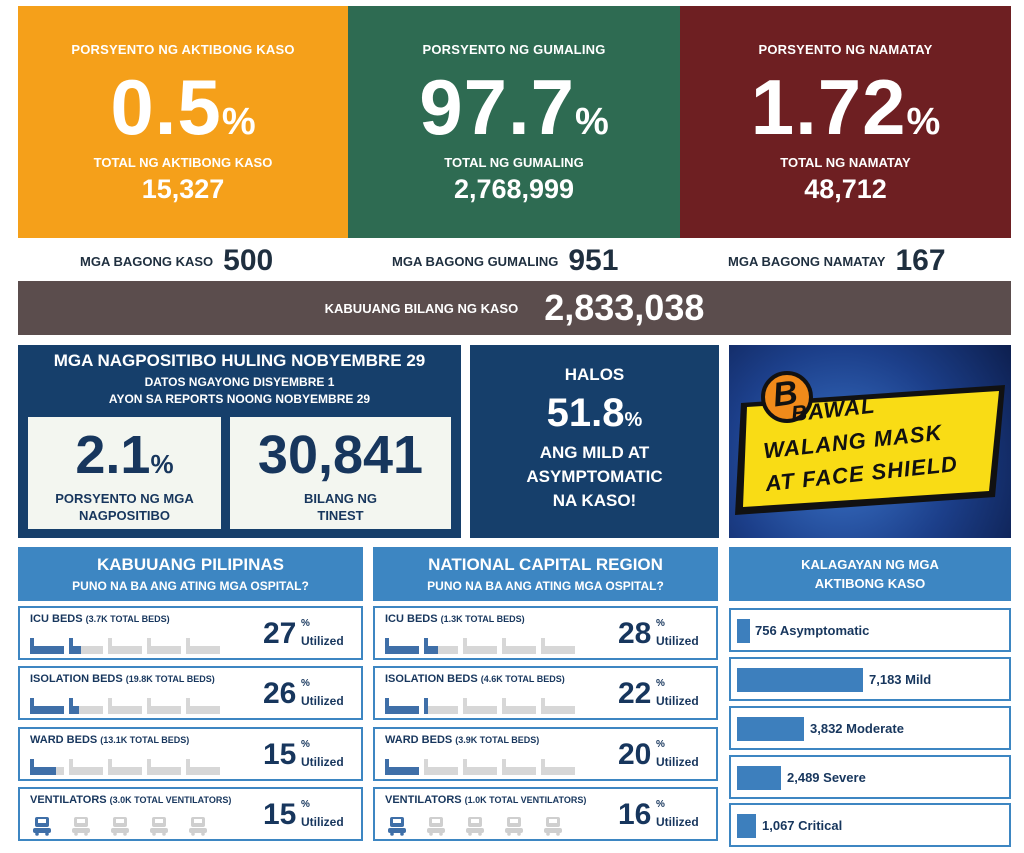  What do you see at coordinates (65, 740) in the screenshot?
I see `utilization-category: WARD BEDS` at bounding box center [65, 740].